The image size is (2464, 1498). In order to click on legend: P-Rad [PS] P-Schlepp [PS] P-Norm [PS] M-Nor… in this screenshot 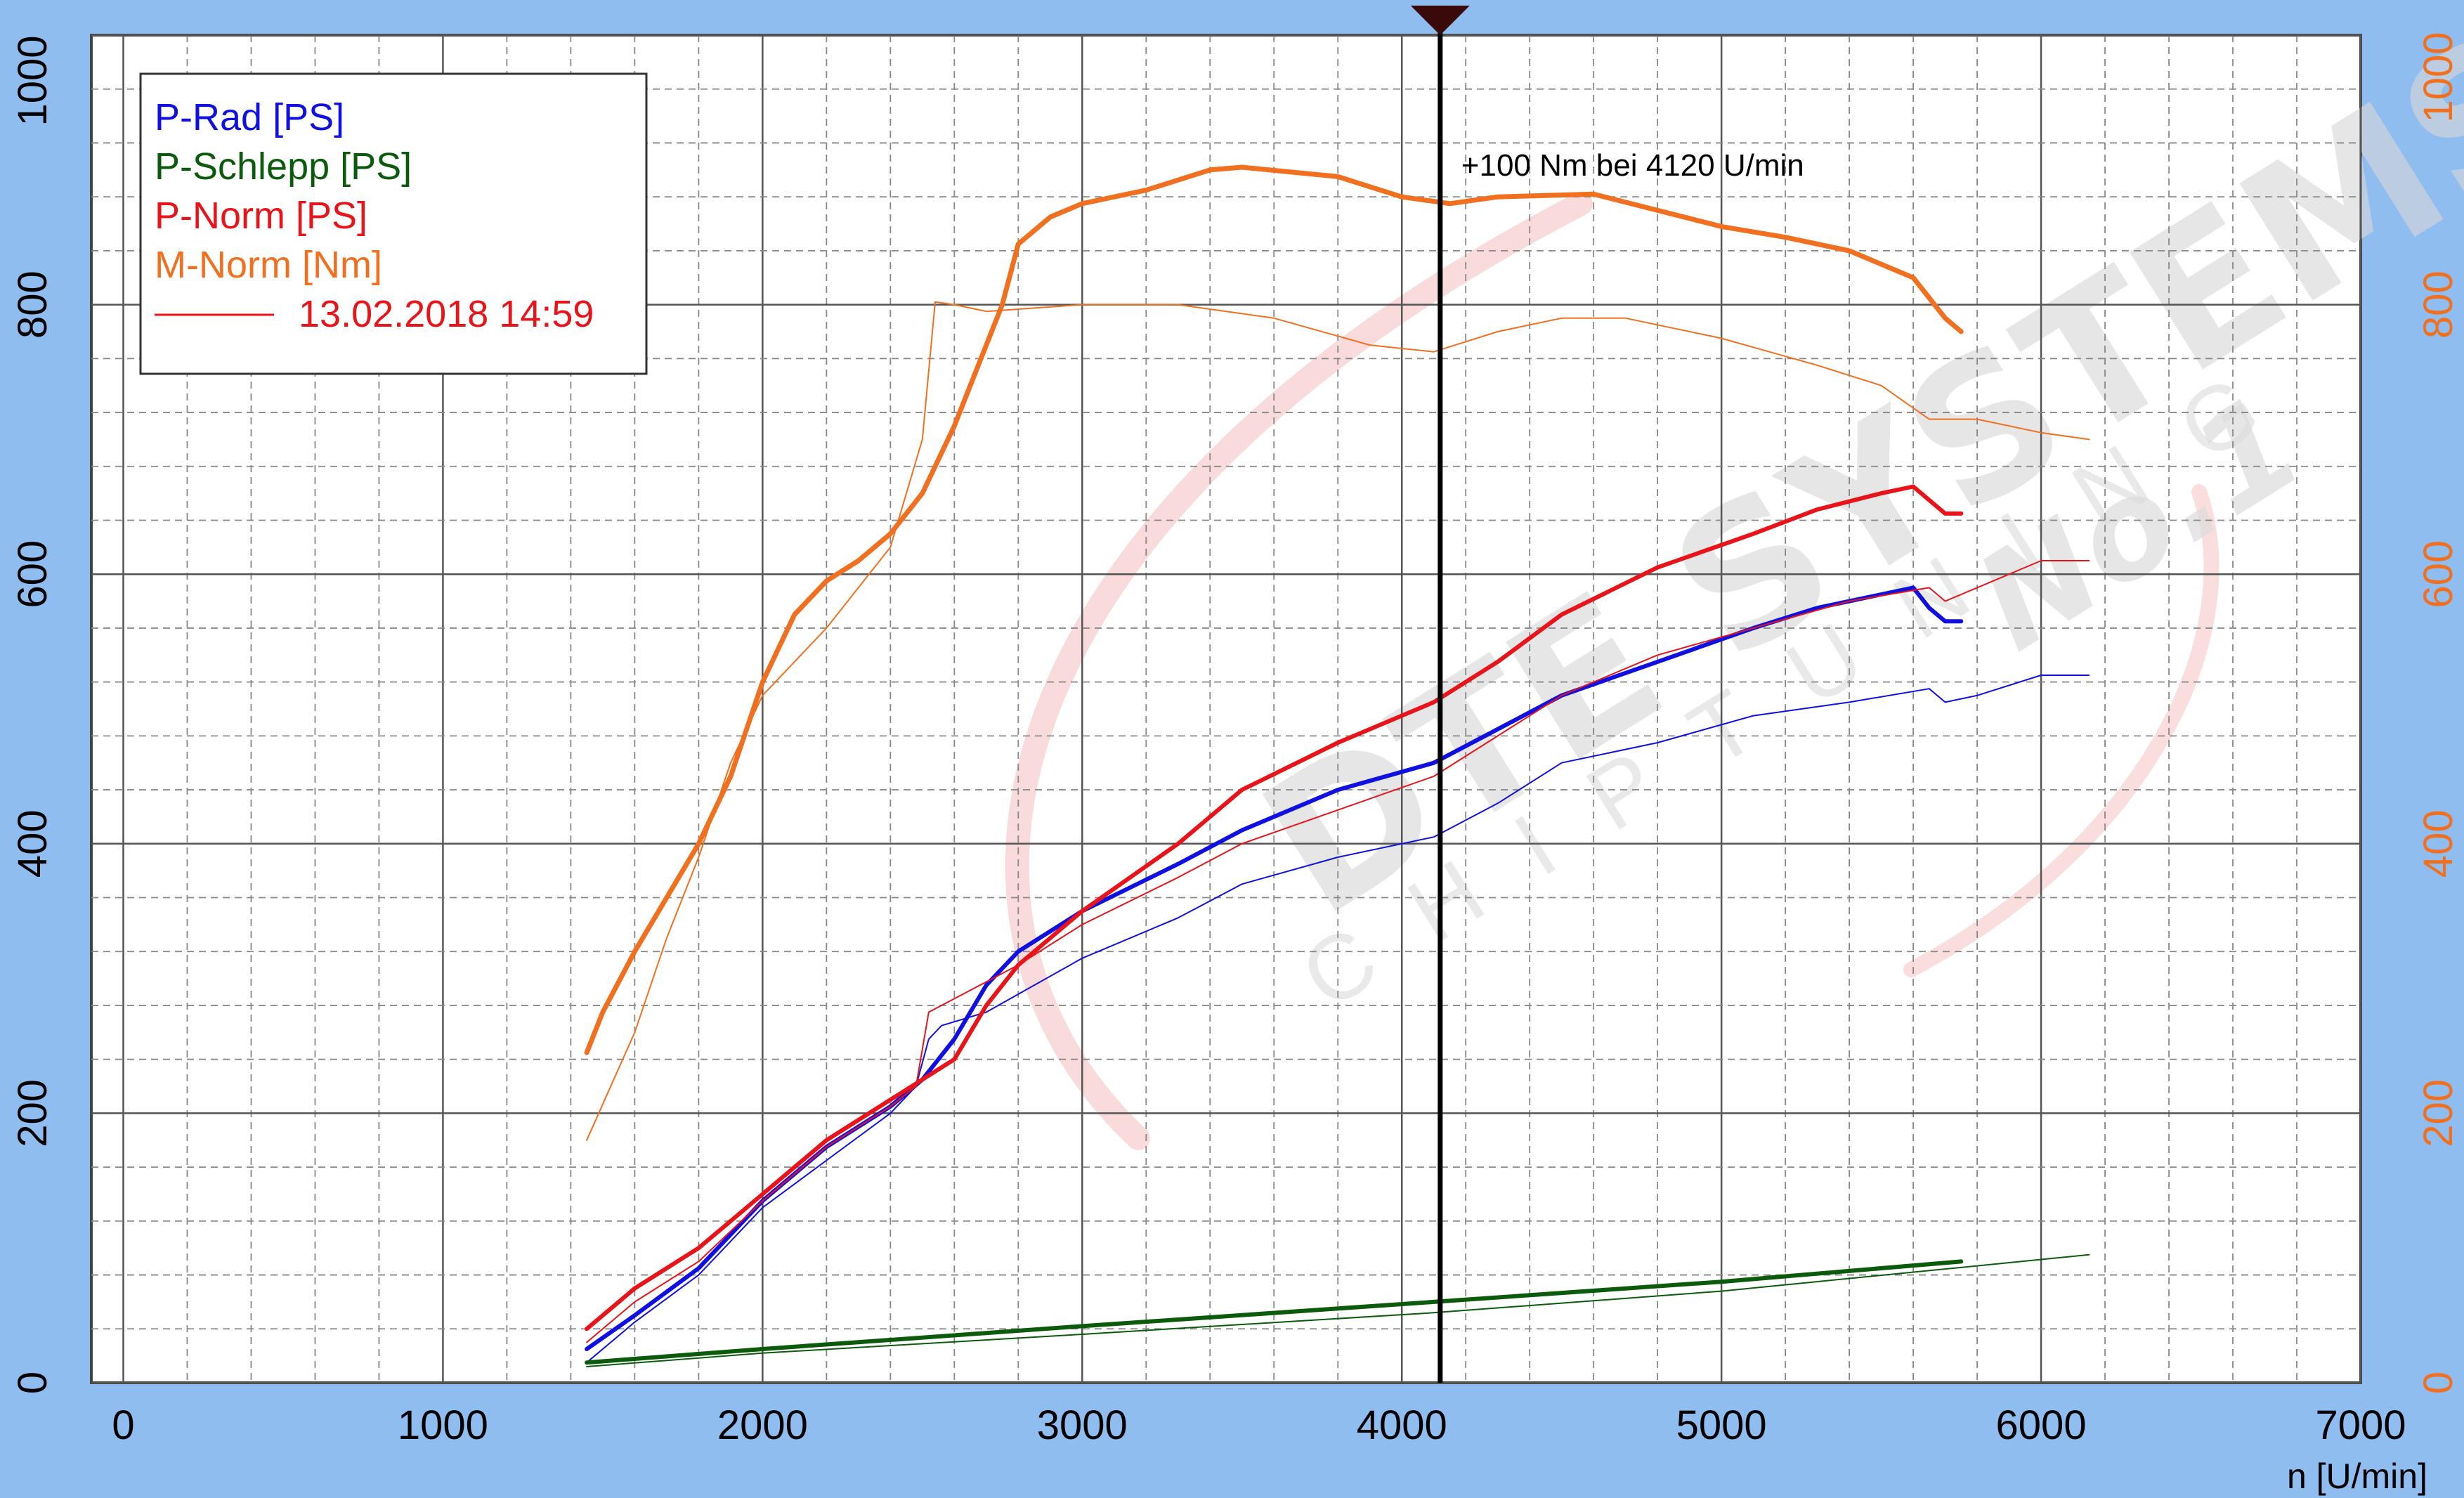, I will do `click(393, 224)`.